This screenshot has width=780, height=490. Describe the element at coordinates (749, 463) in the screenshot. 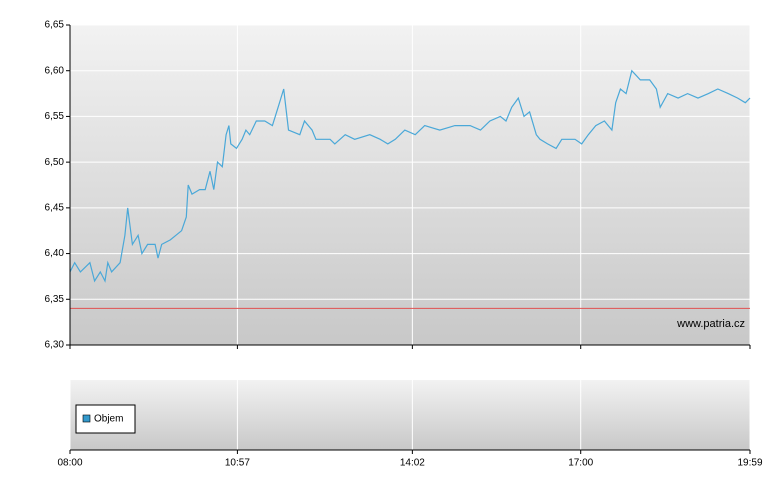

I see `x-tick-label: 19:59` at that location.